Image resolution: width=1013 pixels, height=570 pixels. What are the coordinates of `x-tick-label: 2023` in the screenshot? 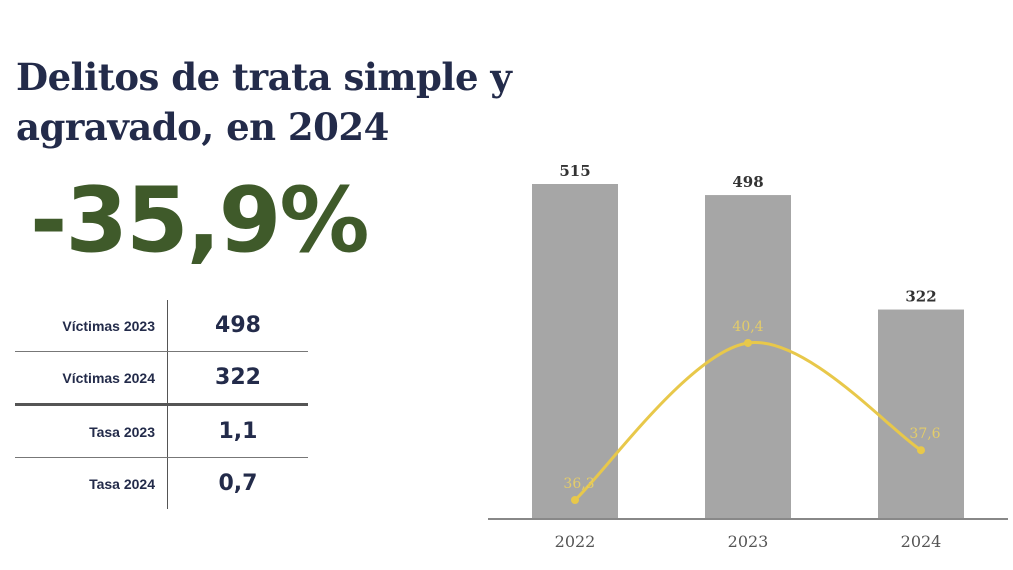 It's located at (748, 541).